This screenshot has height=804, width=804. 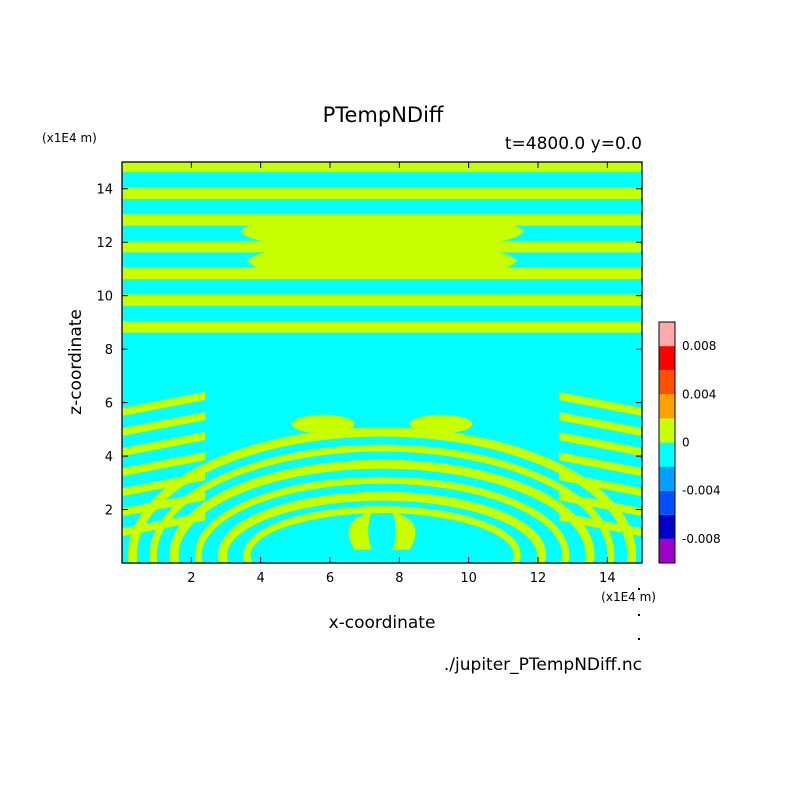 I want to click on colorbar: 0.008 0.004 0 -0.004 -0.008, so click(x=689, y=442).